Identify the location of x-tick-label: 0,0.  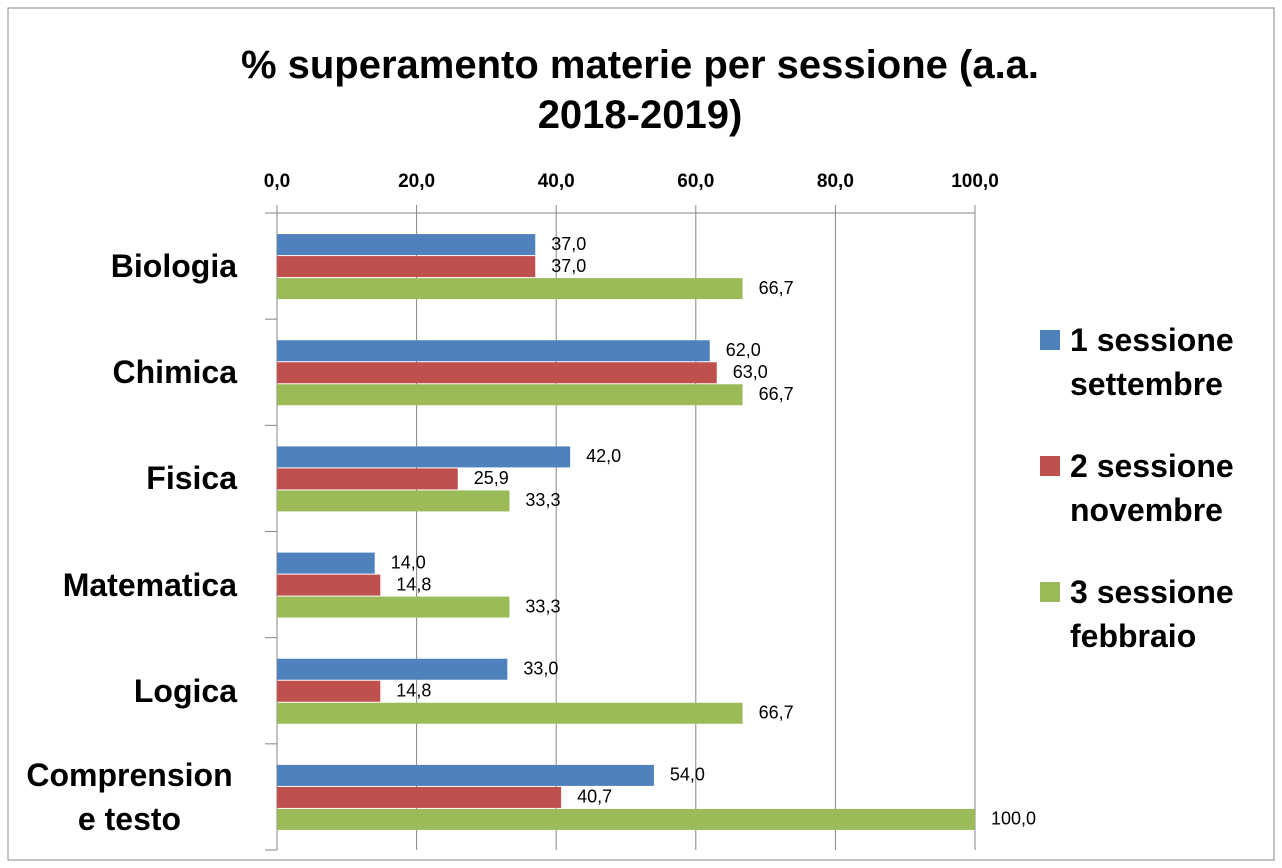
(277, 181).